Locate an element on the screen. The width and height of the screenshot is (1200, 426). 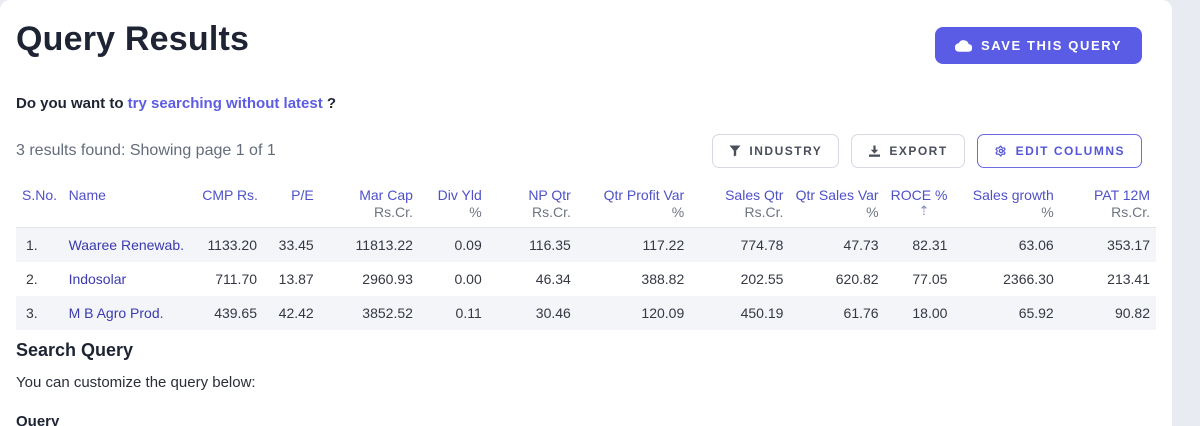
cell-qtr_profit_var: 388.82 is located at coordinates (663, 279).